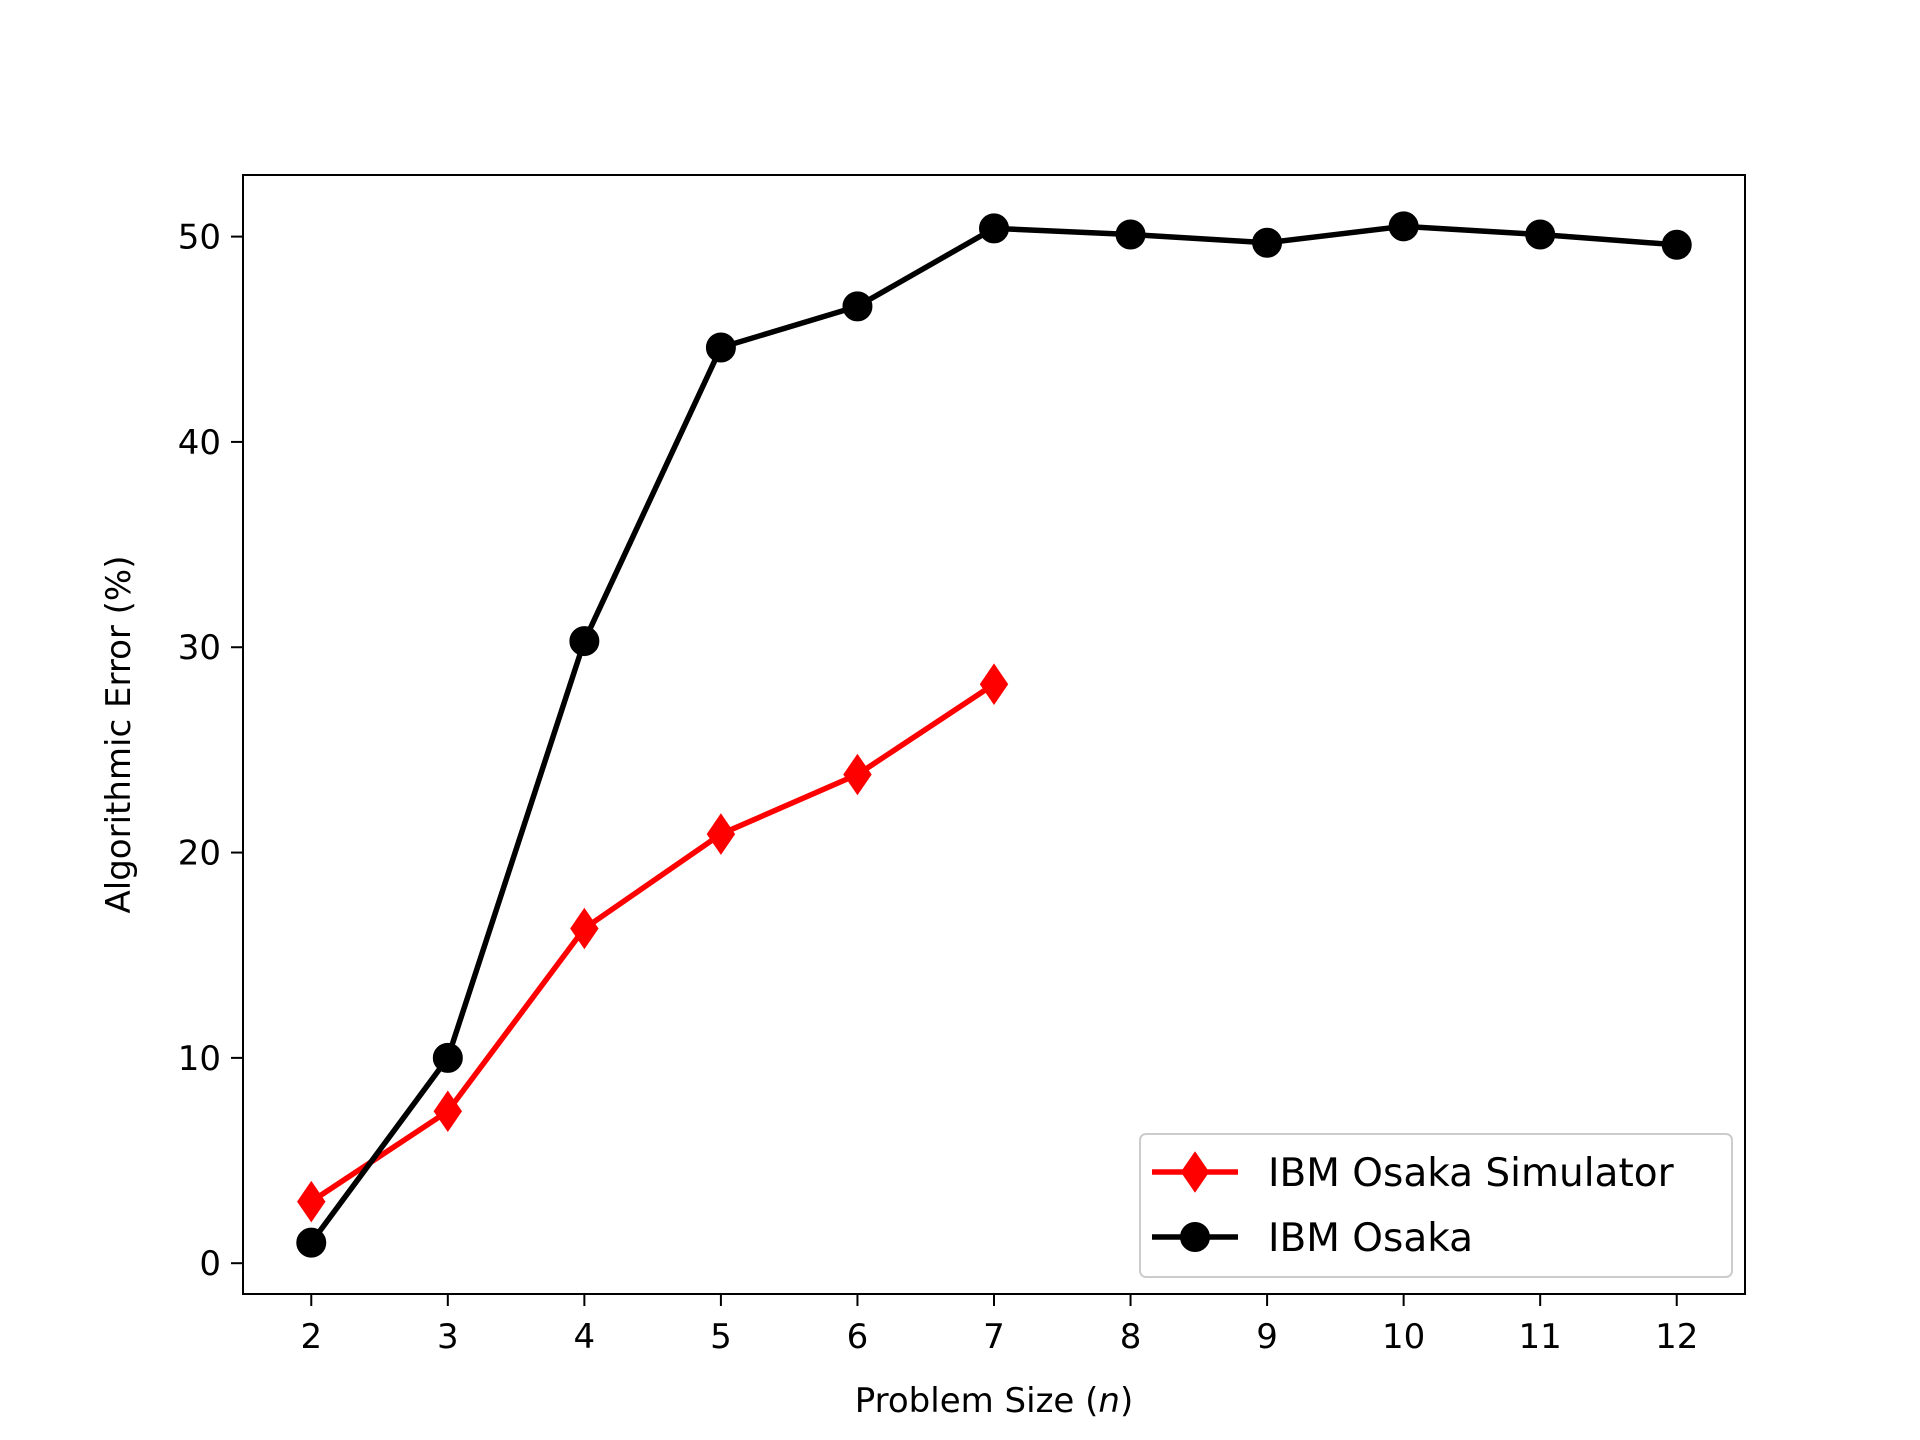 This screenshot has height=1440, width=1920. Describe the element at coordinates (199, 238) in the screenshot. I see `y-tick-label: 50` at that location.